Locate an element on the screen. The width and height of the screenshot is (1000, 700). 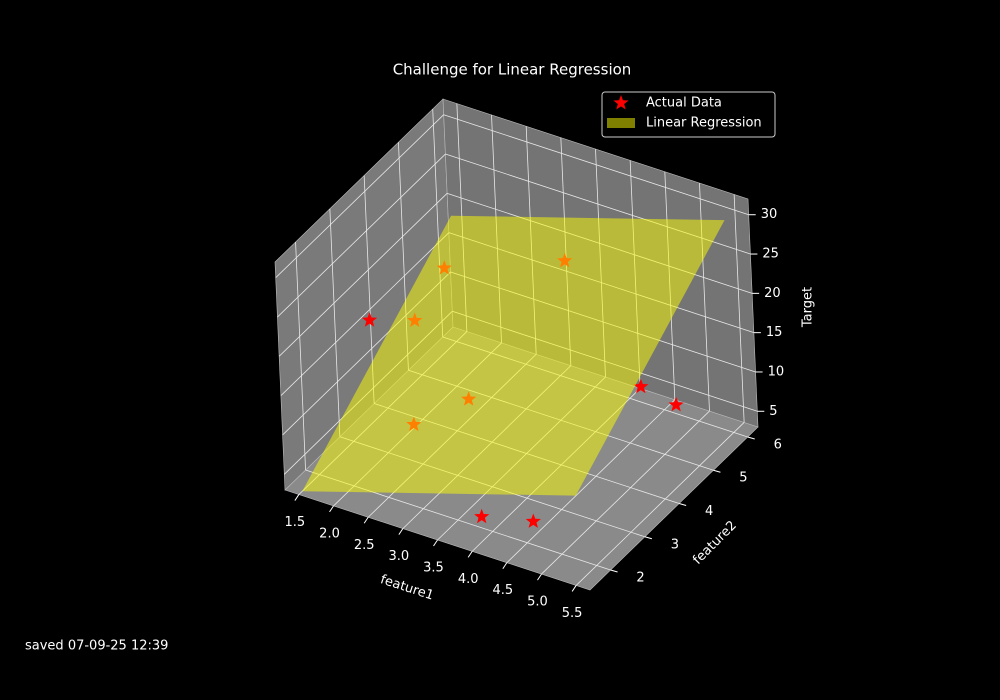
footer: saved 07-09-25 12:39 is located at coordinates (96, 646).